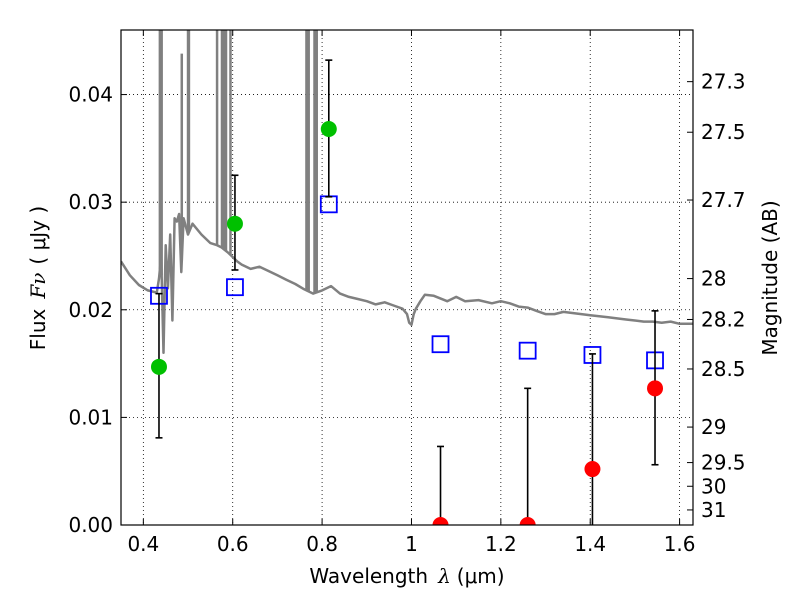 The height and width of the screenshot is (600, 800). Describe the element at coordinates (713, 279) in the screenshot. I see `y2-tick-label: 28` at that location.